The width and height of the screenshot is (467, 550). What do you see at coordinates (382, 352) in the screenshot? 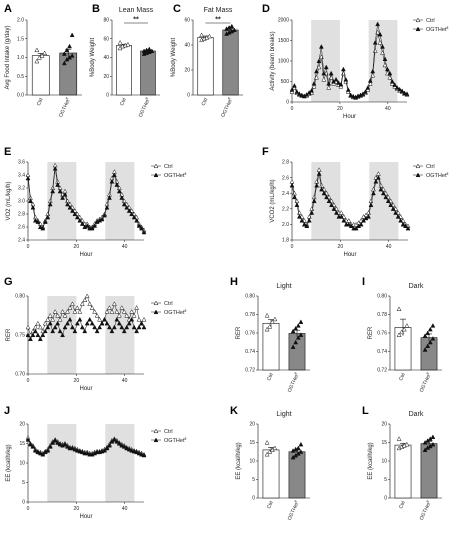
I see `y-tick-label: 0.74` at bounding box center [382, 352].